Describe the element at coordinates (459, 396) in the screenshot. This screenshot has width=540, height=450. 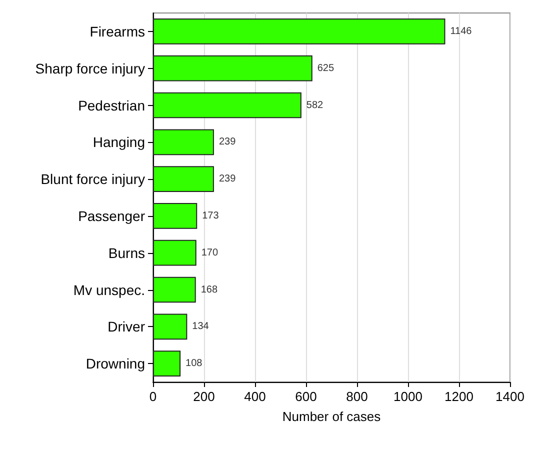
I see `x-tick-label: 1200` at that location.